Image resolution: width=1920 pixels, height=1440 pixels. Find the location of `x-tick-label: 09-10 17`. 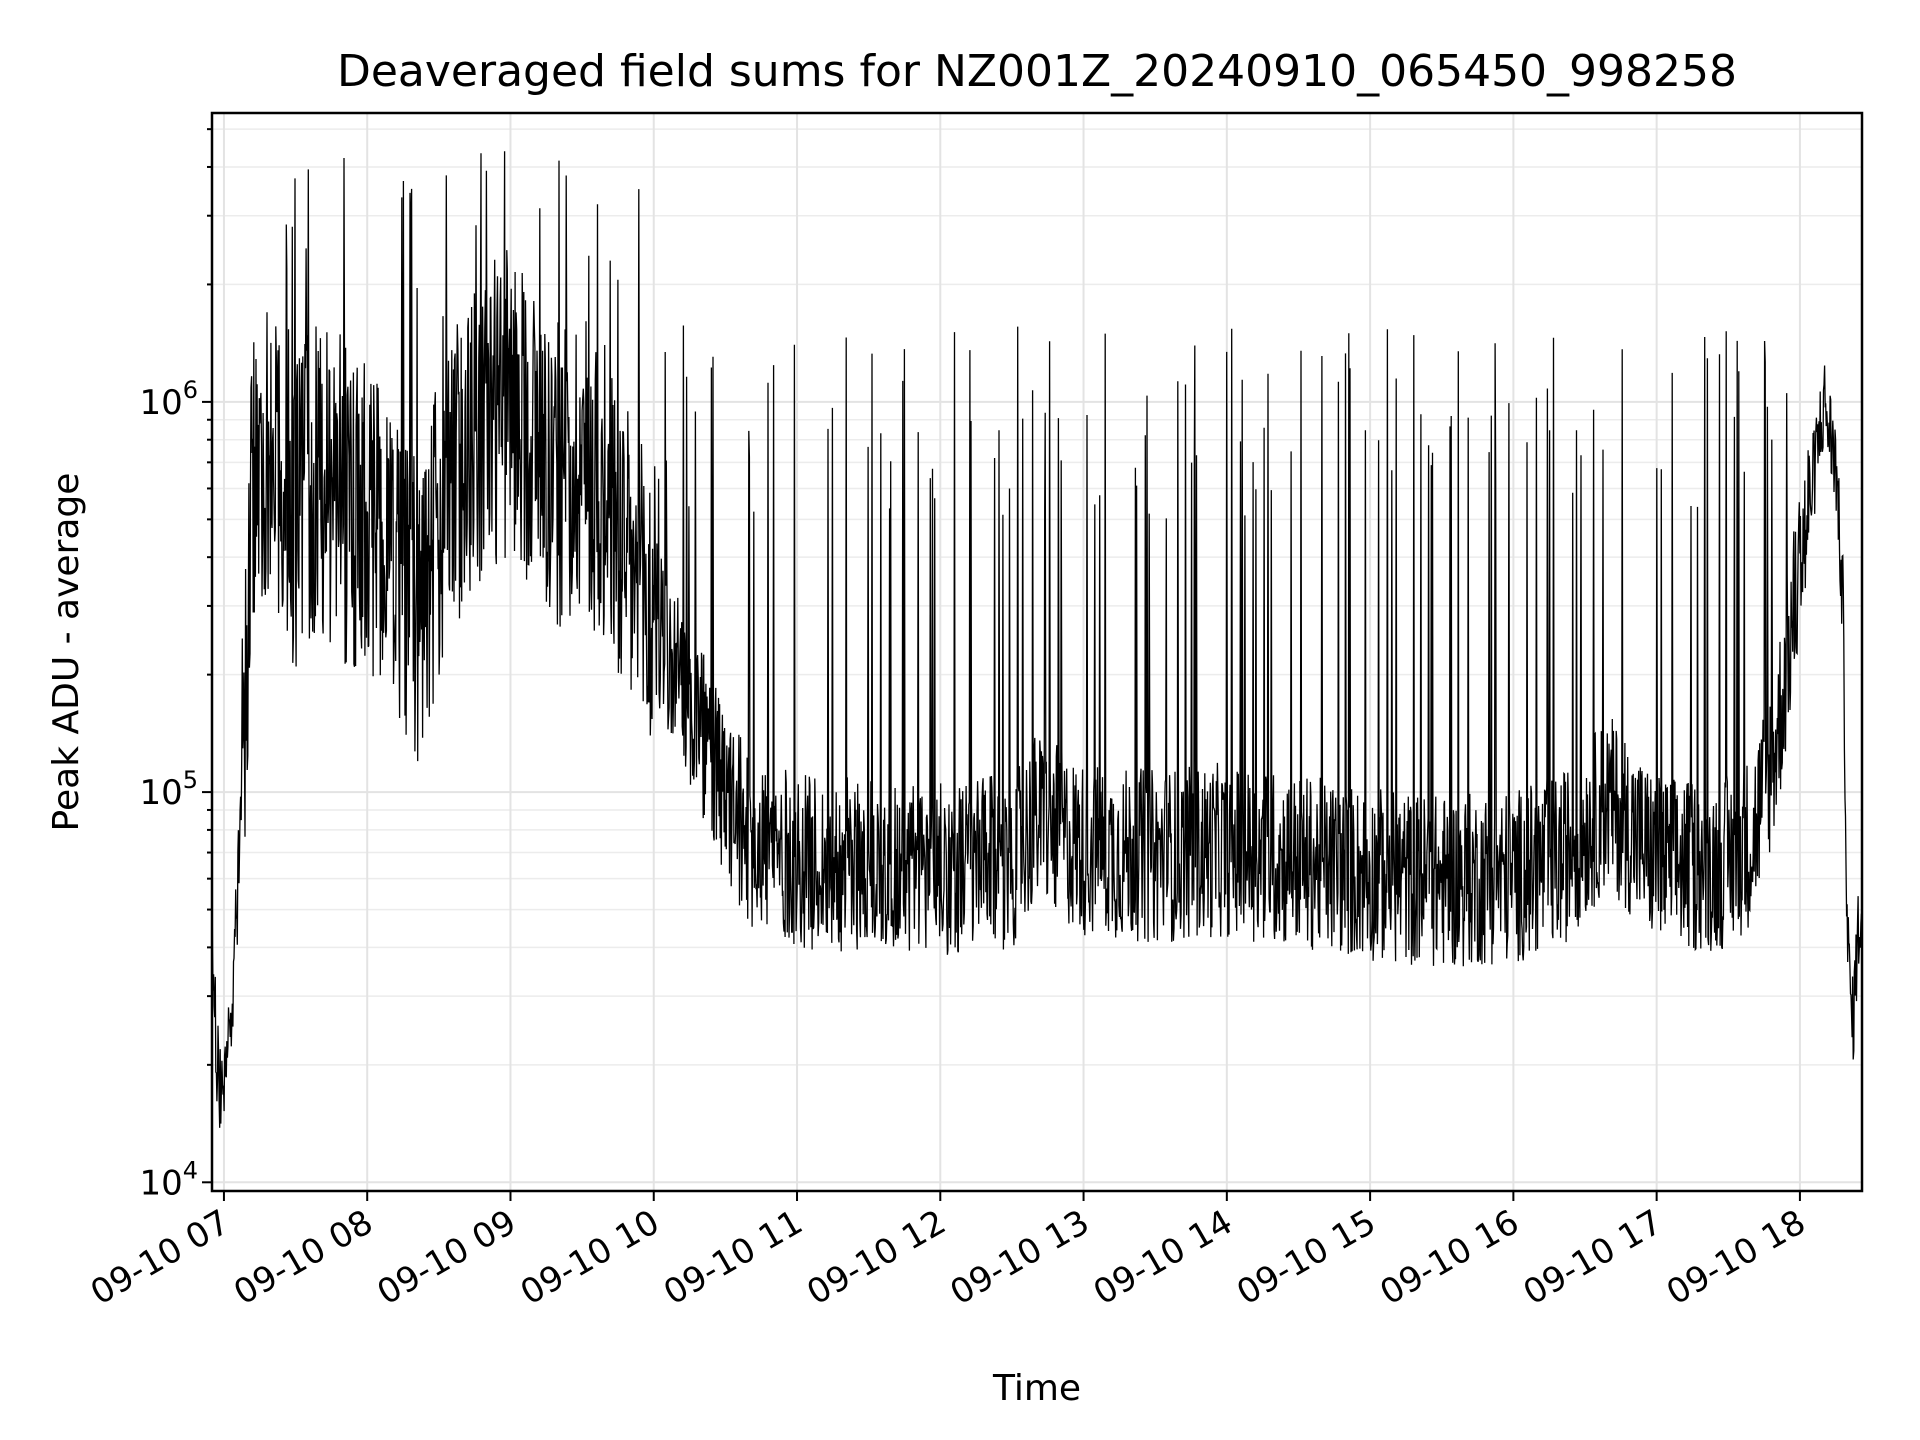

x-tick-label: 09-10 17 is located at coordinates (1593, 1257).